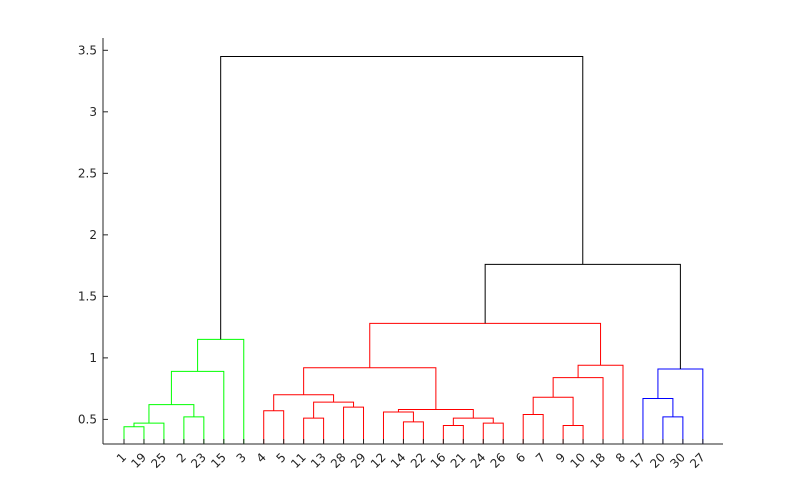 This screenshot has width=800, height=500. Describe the element at coordinates (87, 419) in the screenshot. I see `y-tick-label: 0.5` at that location.